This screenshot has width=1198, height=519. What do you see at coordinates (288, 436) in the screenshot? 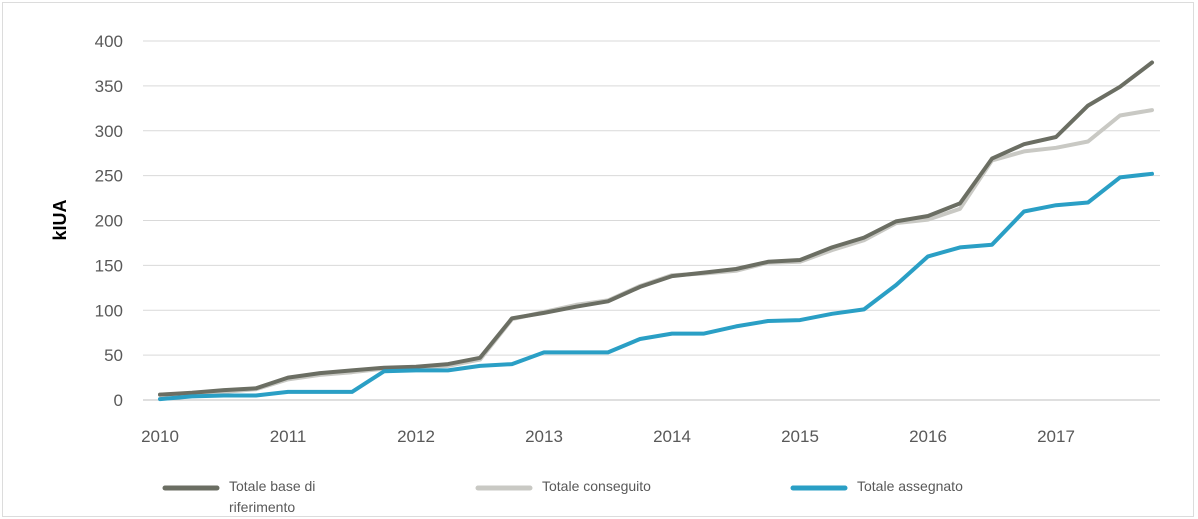
I see `x-tick-label: 2011` at bounding box center [288, 436].